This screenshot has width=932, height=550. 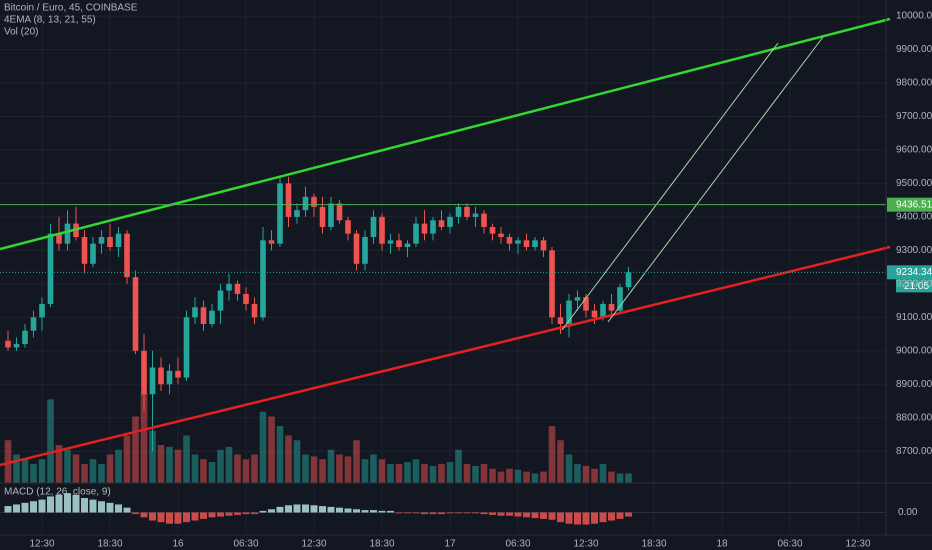 I want to click on y-tick-label: 9300.00, so click(x=914, y=250).